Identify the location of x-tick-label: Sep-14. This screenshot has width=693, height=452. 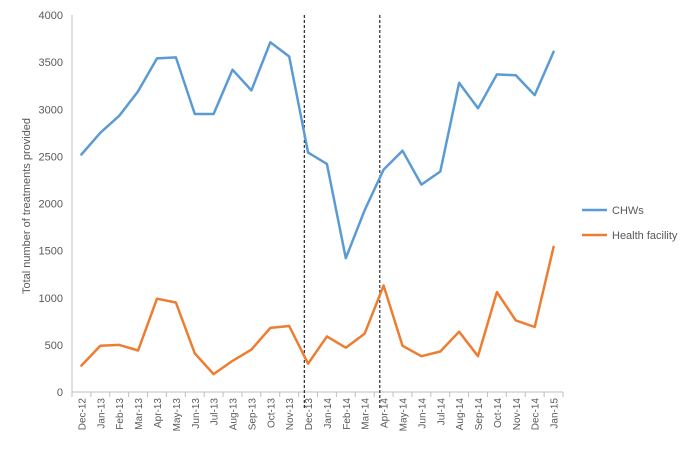
(479, 414).